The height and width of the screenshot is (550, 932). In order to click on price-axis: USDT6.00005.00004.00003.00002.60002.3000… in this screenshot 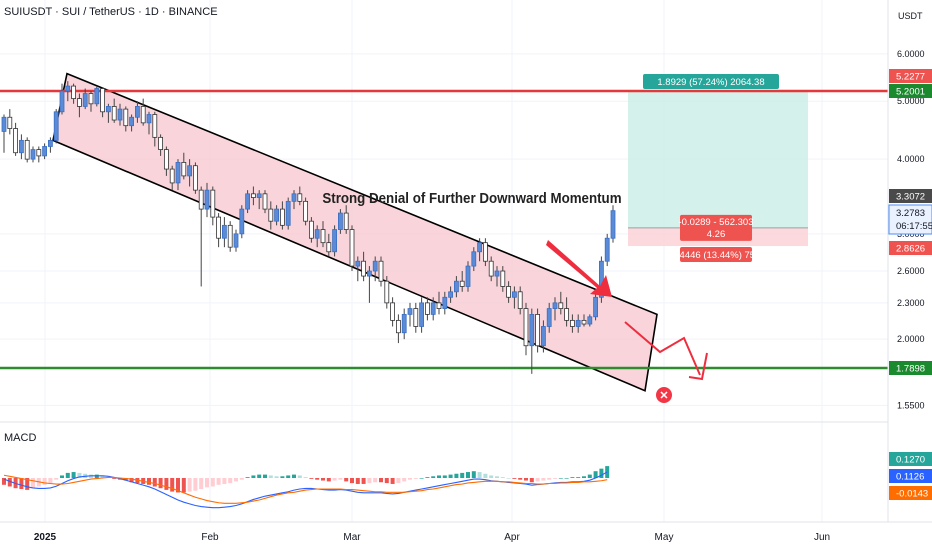, I will do `click(909, 261)`.